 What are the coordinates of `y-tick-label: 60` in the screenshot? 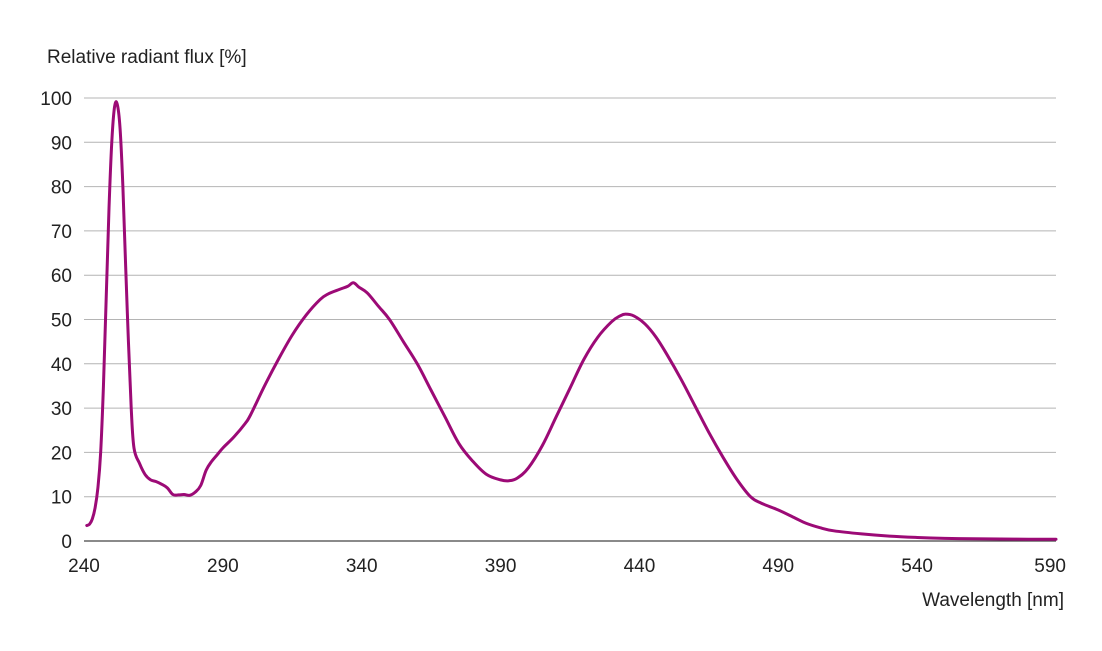 It's located at (61, 276).